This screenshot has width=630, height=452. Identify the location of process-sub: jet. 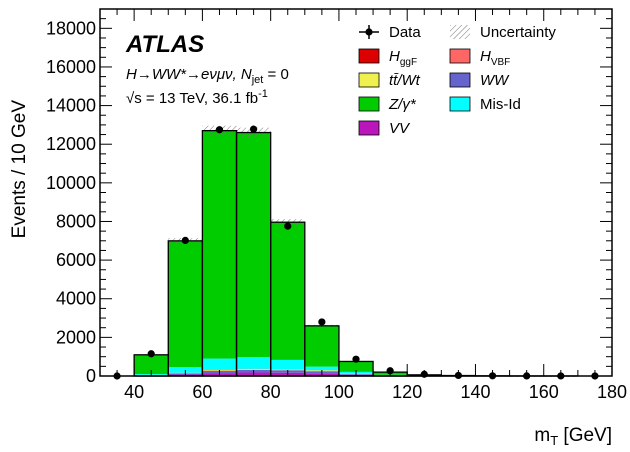
(257, 80).